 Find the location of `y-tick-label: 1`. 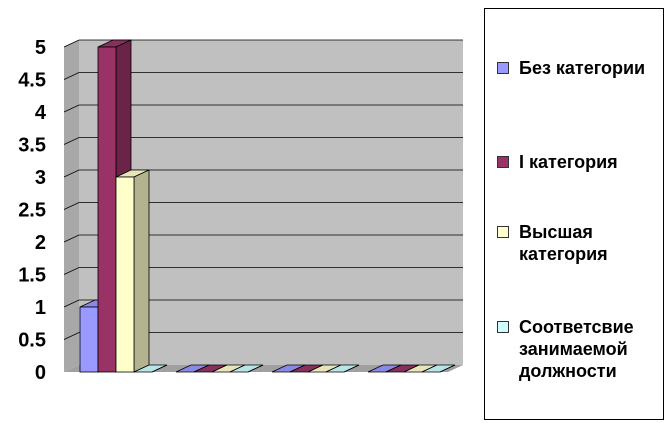

y-tick-label: 1 is located at coordinates (40, 308).